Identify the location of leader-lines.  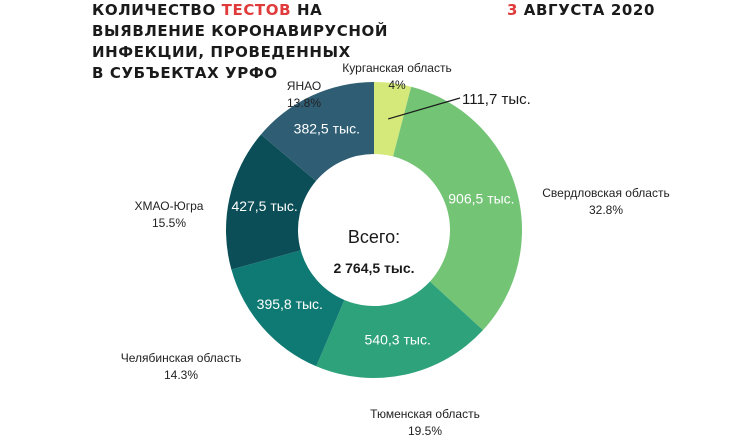
(424, 108).